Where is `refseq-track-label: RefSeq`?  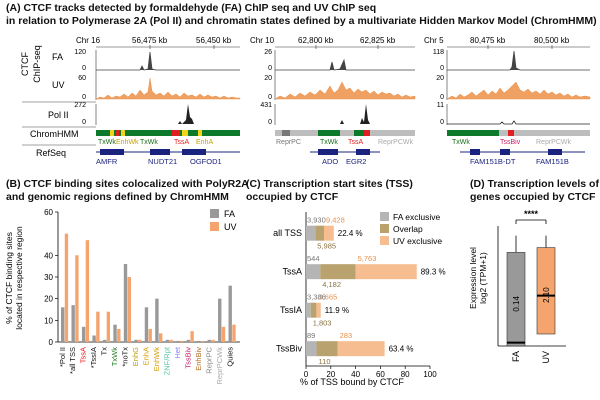
refseq-track-label: RefSeq is located at coordinates (51, 153).